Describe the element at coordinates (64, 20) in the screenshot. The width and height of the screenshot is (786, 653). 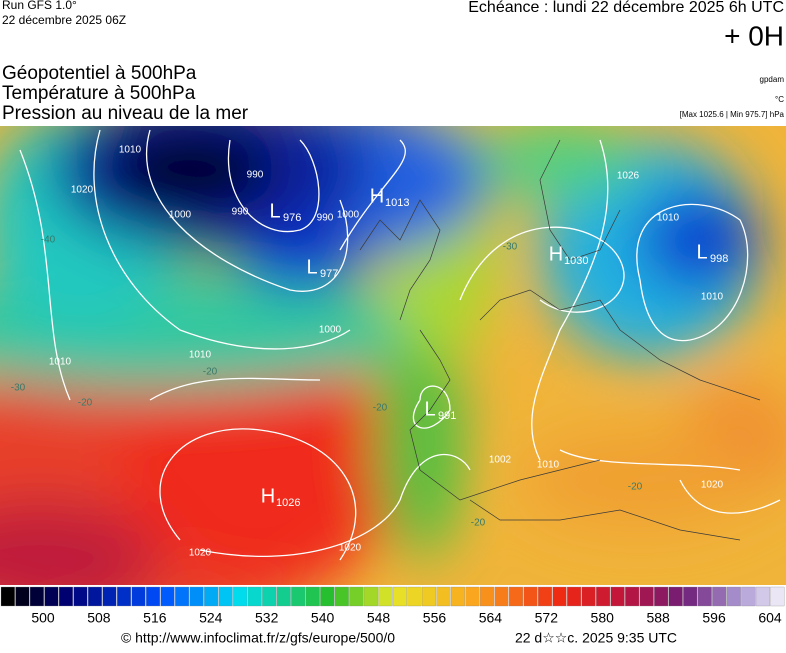
I see `run-date: 22 décembre 2025 06Z` at that location.